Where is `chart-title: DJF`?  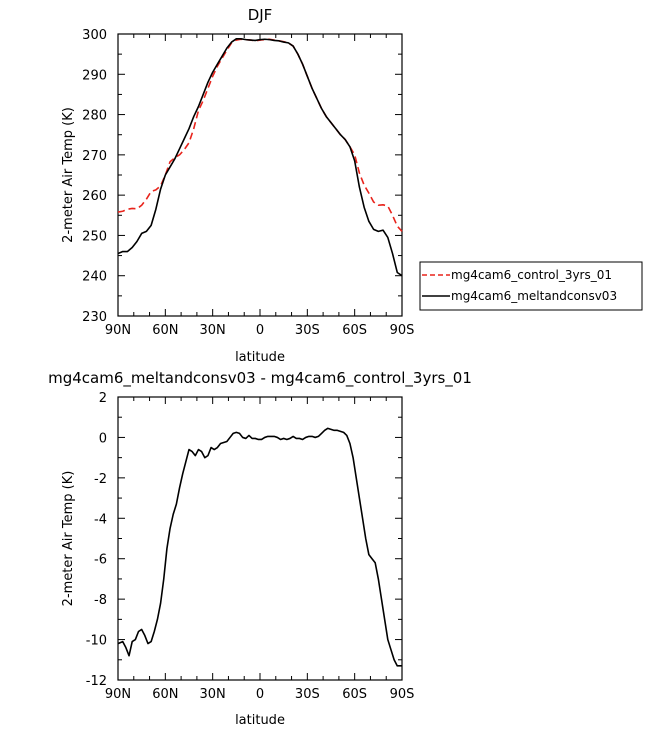 chart-title: DJF is located at coordinates (260, 15).